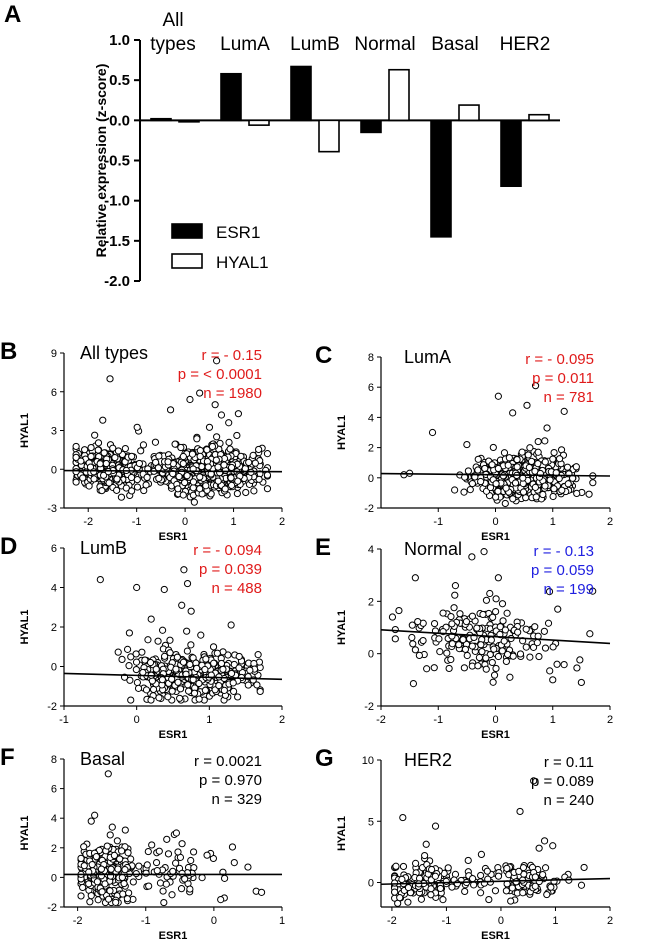 This screenshot has height=944, width=650. Describe the element at coordinates (54, 849) in the screenshot. I see `y-tick-label: 2` at that location.